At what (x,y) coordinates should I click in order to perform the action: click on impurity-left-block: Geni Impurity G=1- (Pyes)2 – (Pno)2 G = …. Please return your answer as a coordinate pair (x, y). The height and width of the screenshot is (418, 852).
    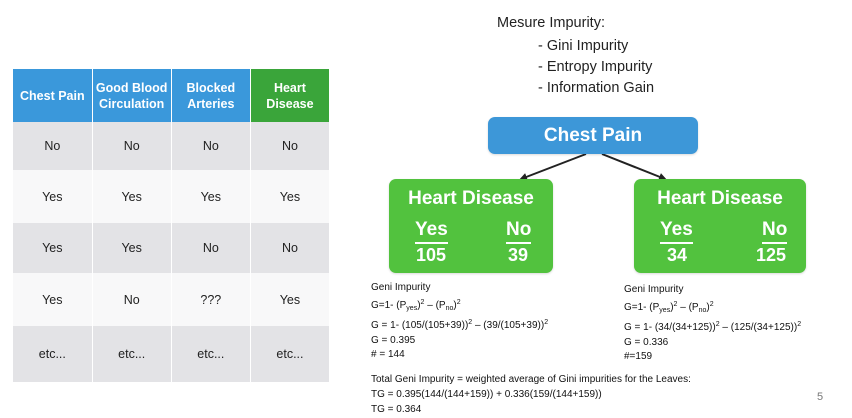
    Looking at the image, I should click on (459, 322).